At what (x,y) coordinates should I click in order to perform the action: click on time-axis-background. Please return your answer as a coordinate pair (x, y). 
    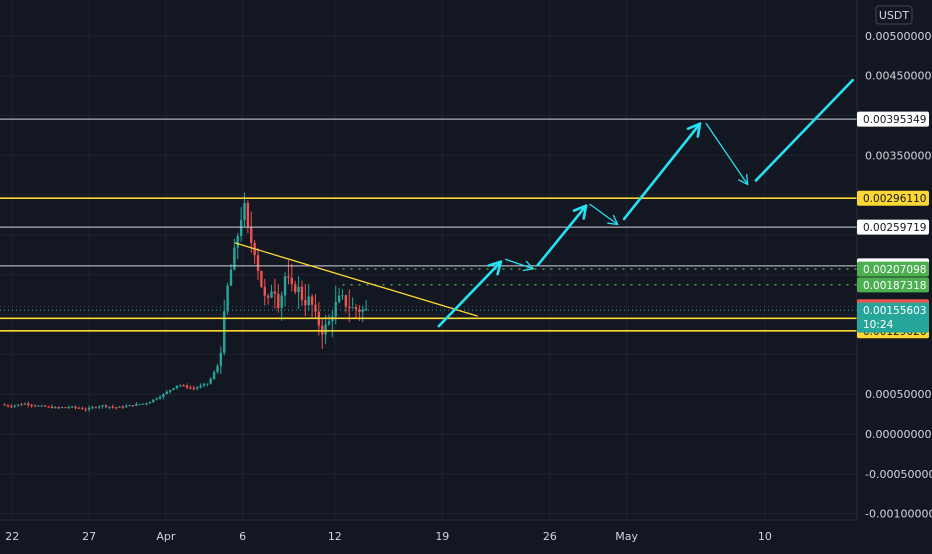
    Looking at the image, I should click on (466, 535).